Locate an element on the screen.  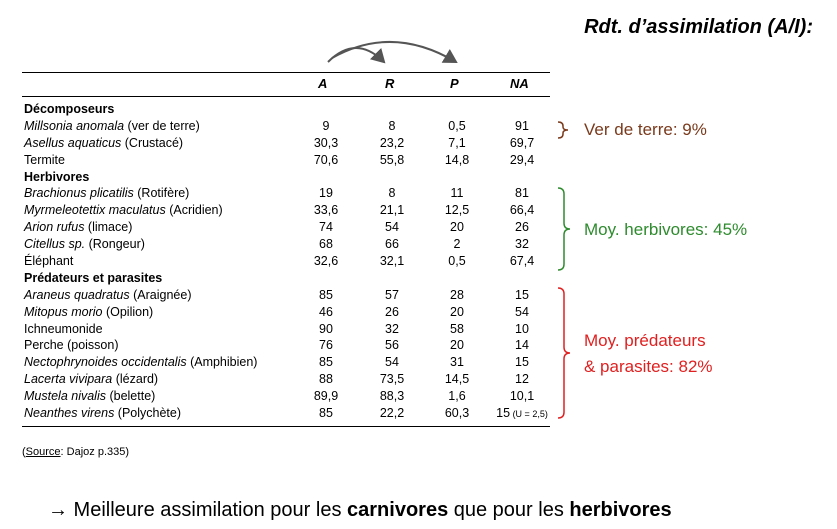
cell-r: 26 is located at coordinates (392, 312).